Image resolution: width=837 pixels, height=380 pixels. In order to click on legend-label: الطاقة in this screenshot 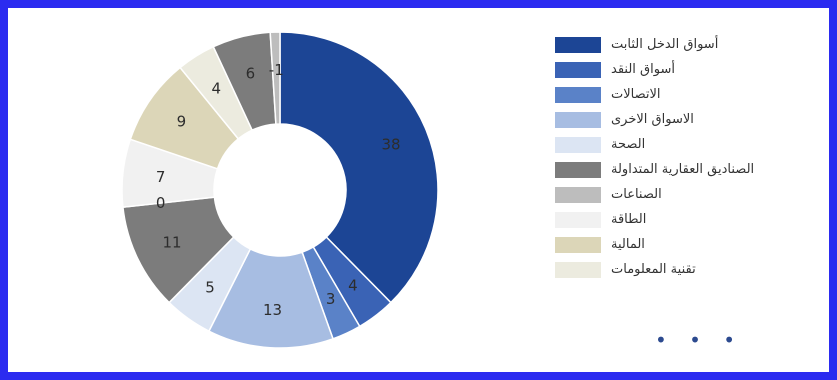, I will do `click(629, 219)`.